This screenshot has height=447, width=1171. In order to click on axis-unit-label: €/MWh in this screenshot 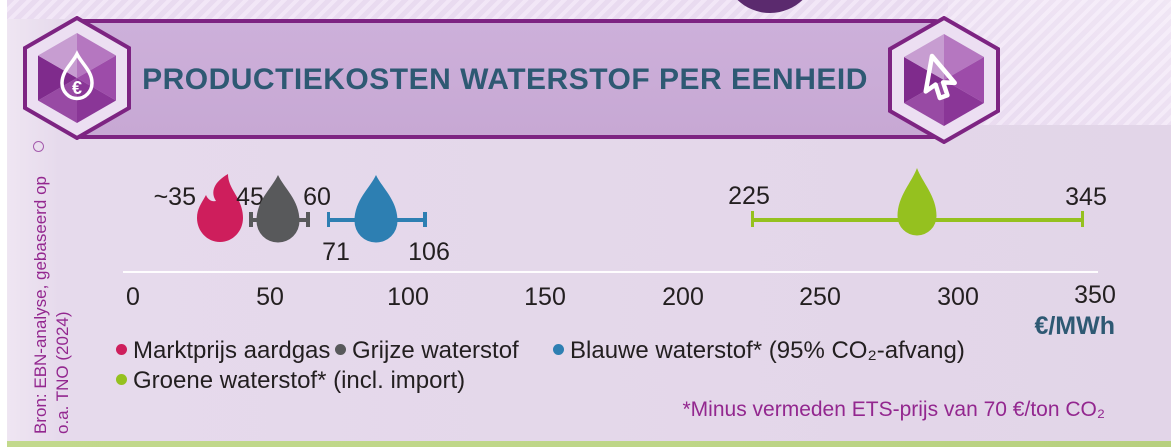, I will do `click(1074, 326)`.